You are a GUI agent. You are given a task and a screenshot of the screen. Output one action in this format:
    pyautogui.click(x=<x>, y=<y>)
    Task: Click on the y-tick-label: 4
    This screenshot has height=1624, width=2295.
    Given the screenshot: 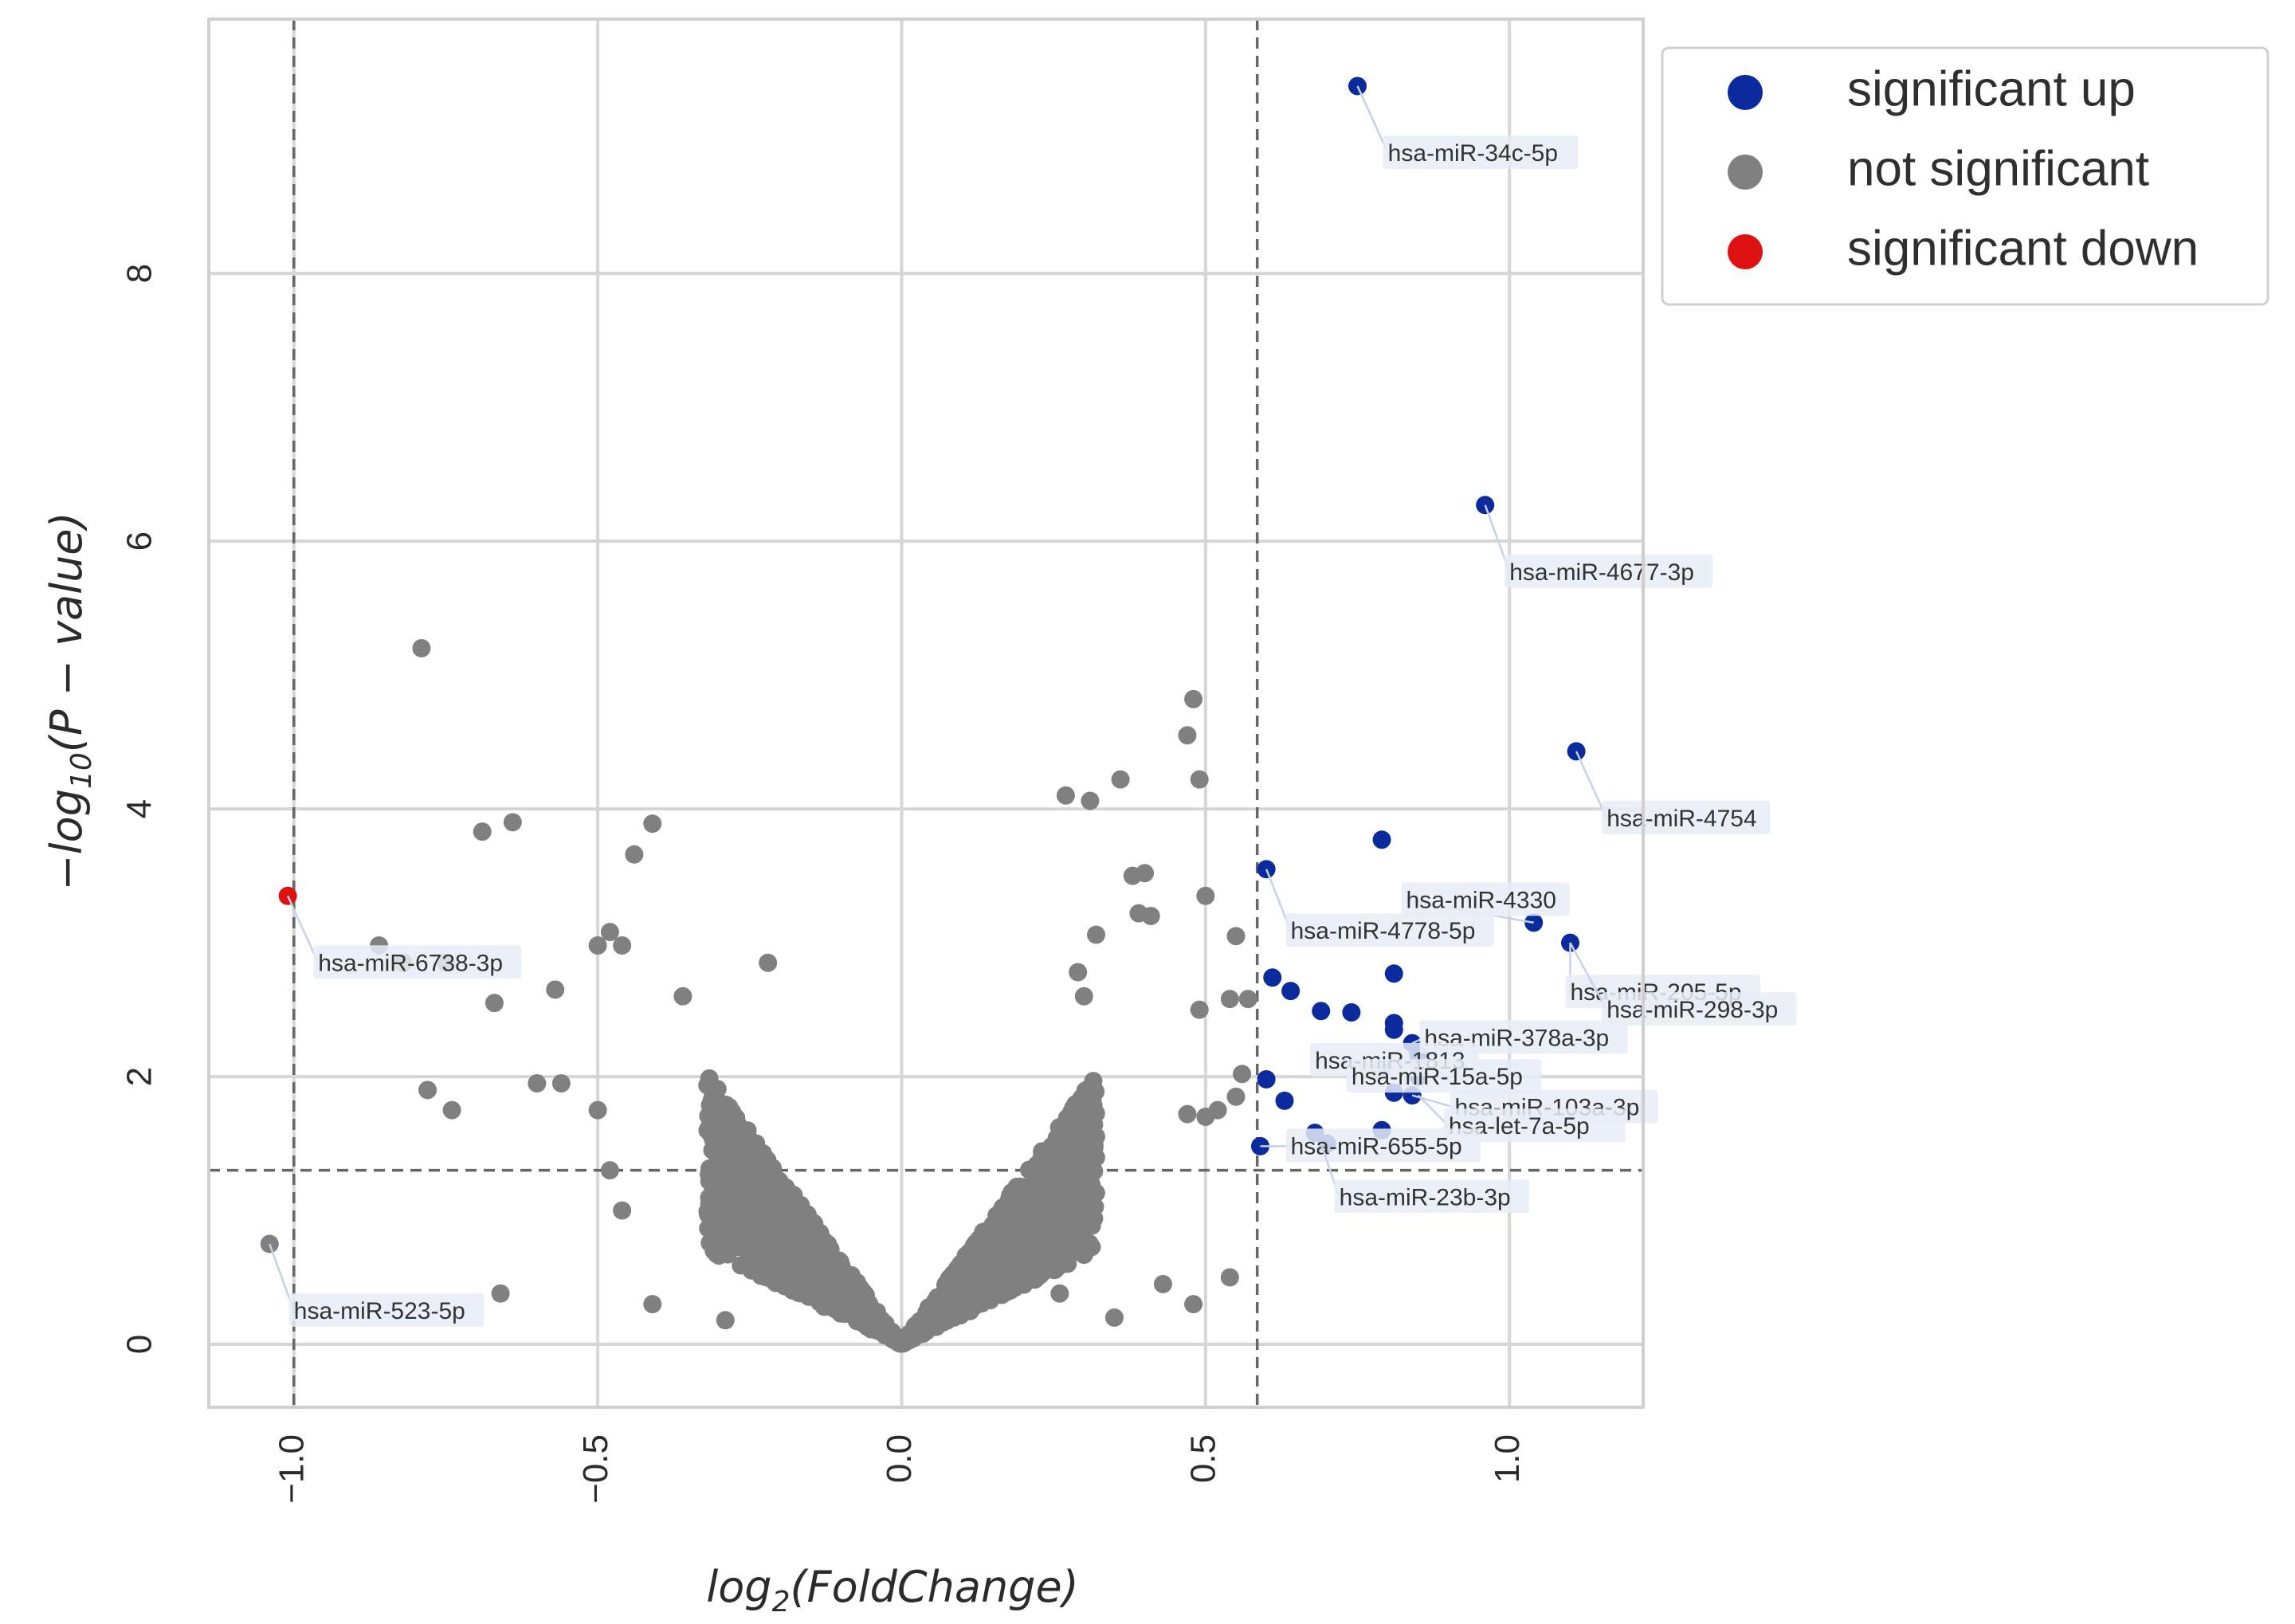 What is the action you would take?
    pyautogui.click(x=139, y=808)
    